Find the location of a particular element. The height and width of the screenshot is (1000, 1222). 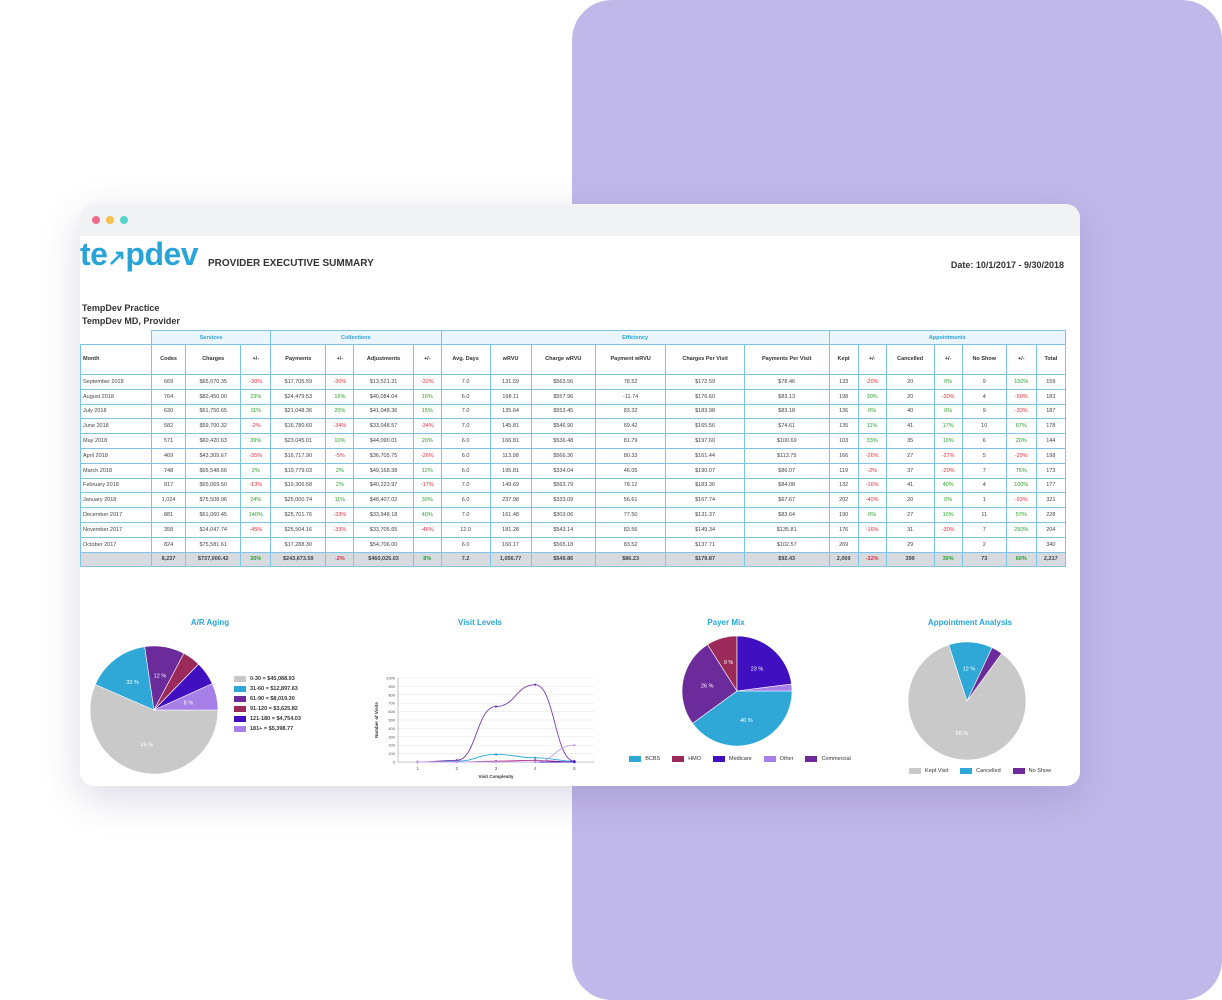

total-cell: 1,056.77 is located at coordinates (510, 559).